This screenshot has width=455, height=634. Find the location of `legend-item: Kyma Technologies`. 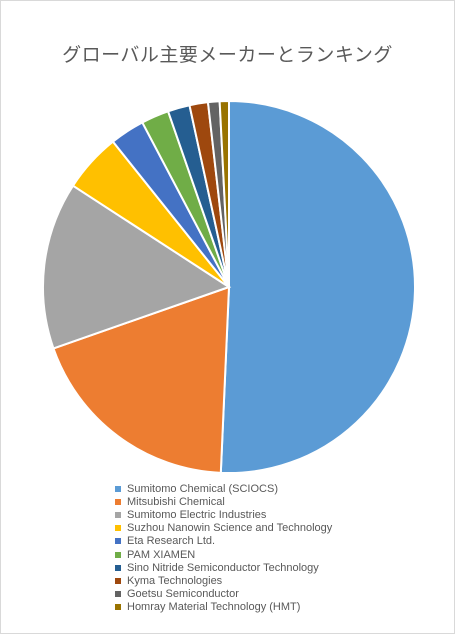

legend-item: Kyma Technologies is located at coordinates (223, 580).